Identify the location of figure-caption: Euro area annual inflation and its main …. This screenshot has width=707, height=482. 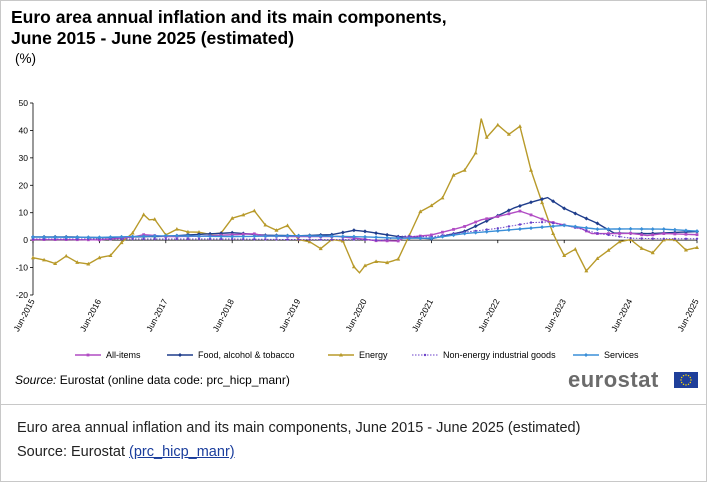
(299, 428).